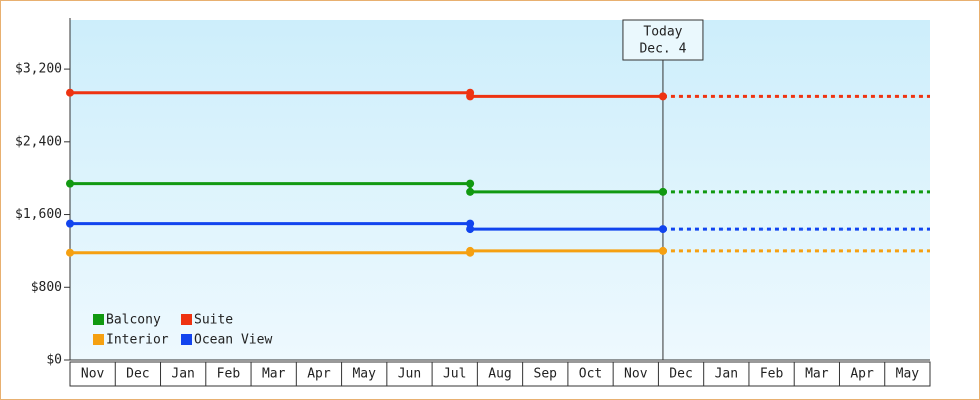 Image resolution: width=980 pixels, height=400 pixels. What do you see at coordinates (213, 320) in the screenshot?
I see `legend-label: Suite` at bounding box center [213, 320].